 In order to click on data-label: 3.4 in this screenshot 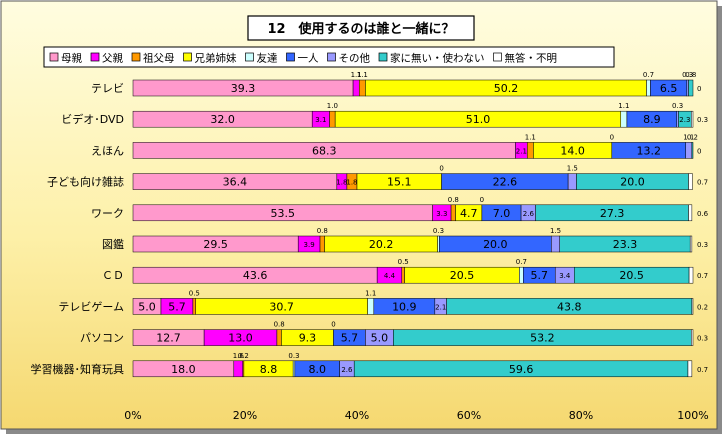, I will do `click(565, 276)`.